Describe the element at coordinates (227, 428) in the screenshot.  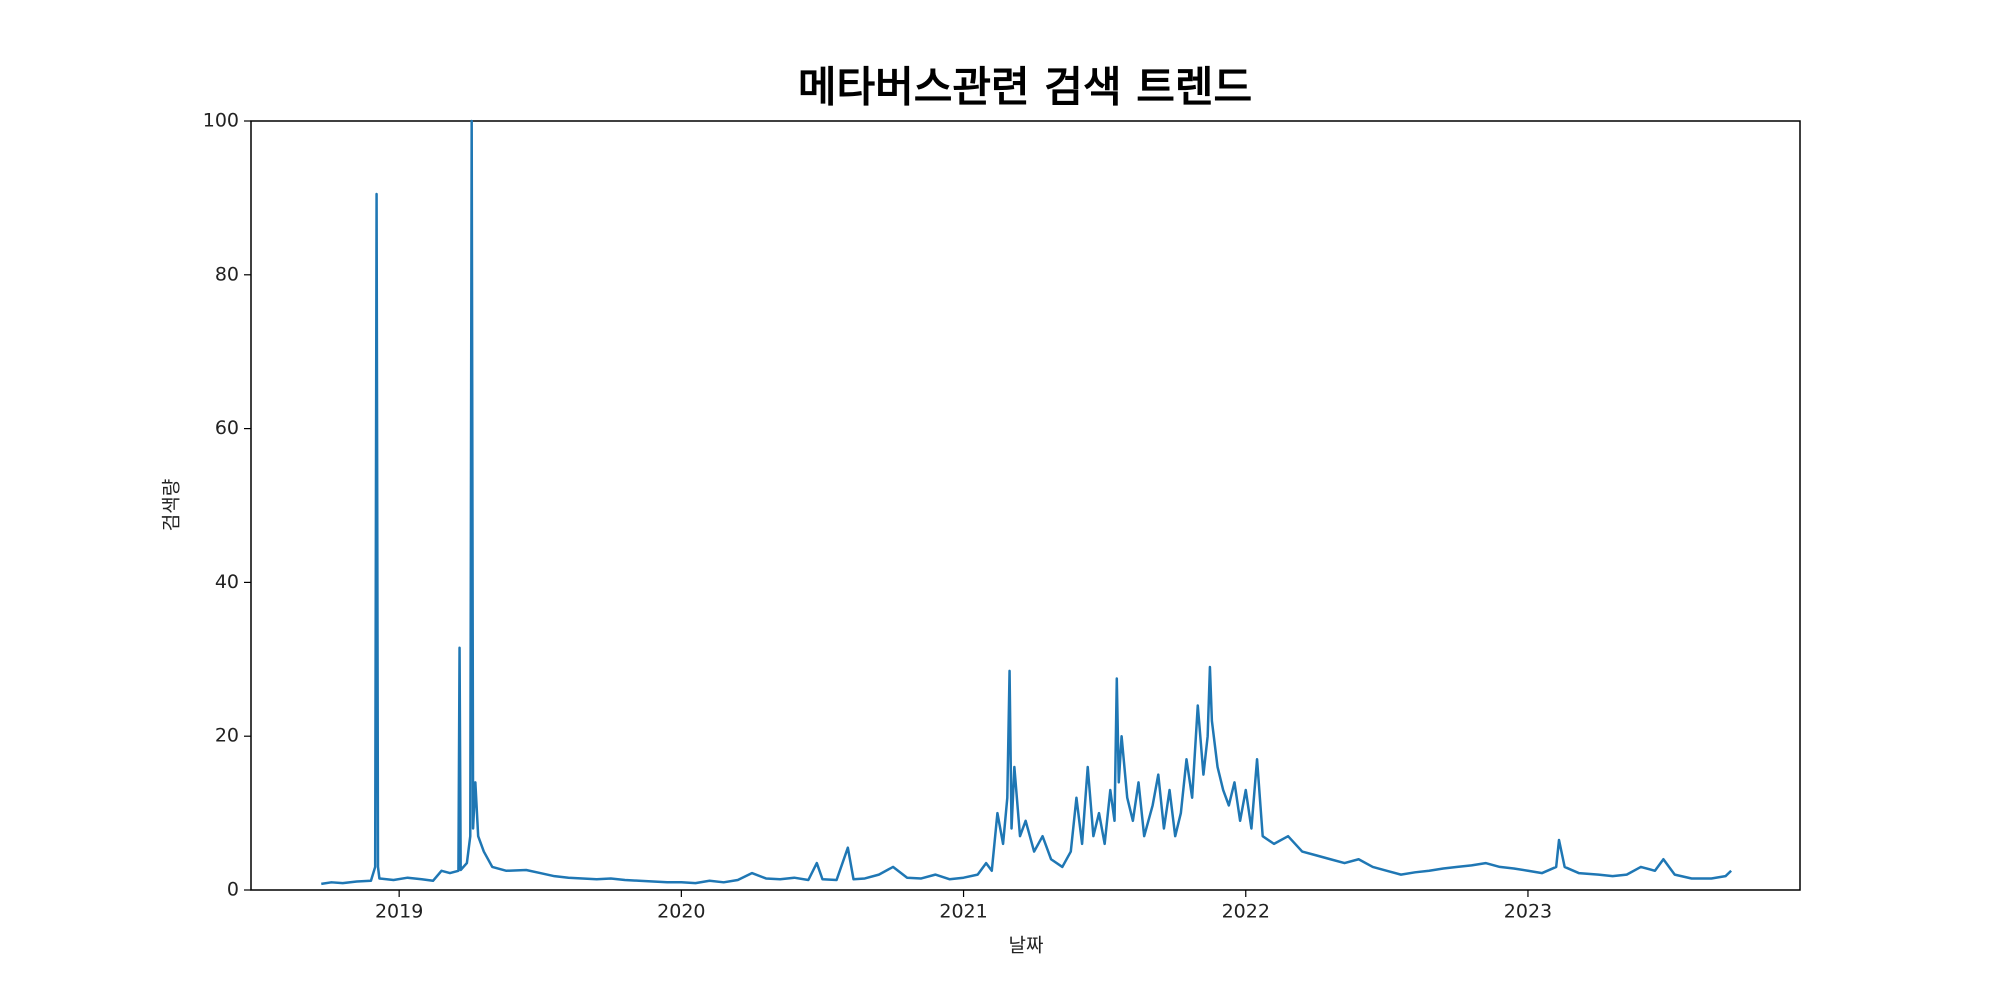
I see `y-tick-label: 60` at that location.